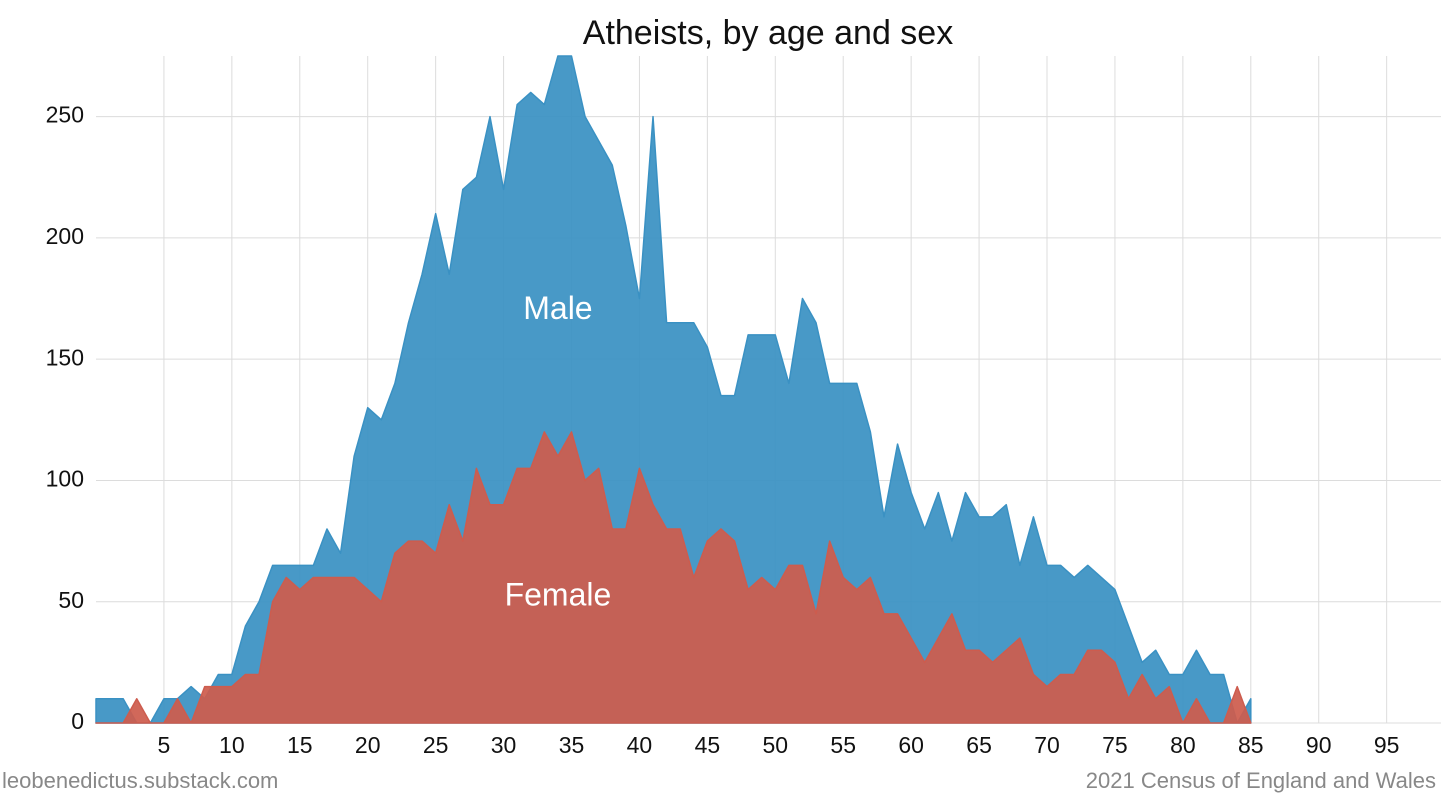  What do you see at coordinates (572, 745) in the screenshot?
I see `x-tick-label-35: 35` at bounding box center [572, 745].